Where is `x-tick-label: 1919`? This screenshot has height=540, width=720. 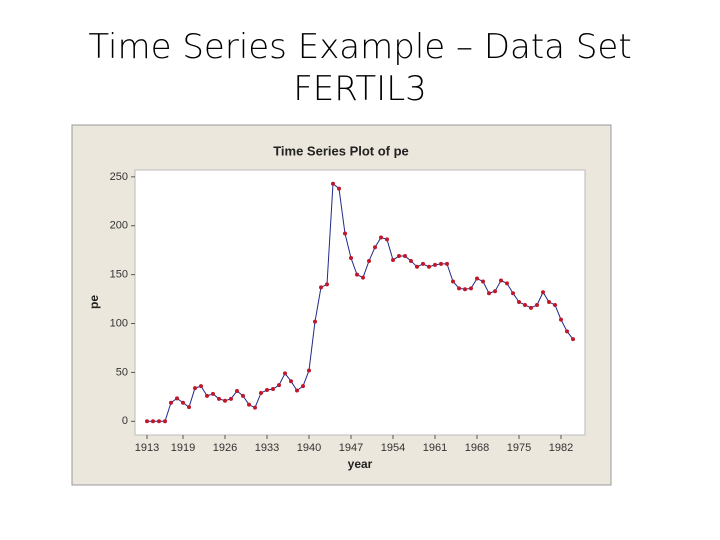 x-tick-label: 1919 is located at coordinates (183, 448).